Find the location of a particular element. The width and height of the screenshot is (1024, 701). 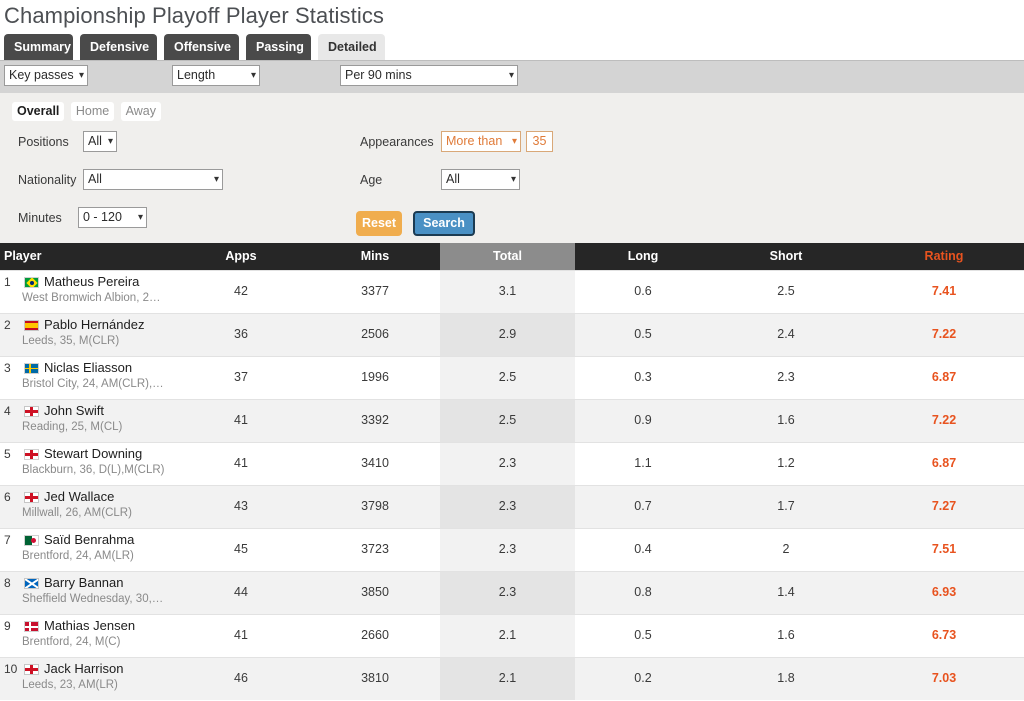

player-name-link: Stewart Downing is located at coordinates (93, 453).